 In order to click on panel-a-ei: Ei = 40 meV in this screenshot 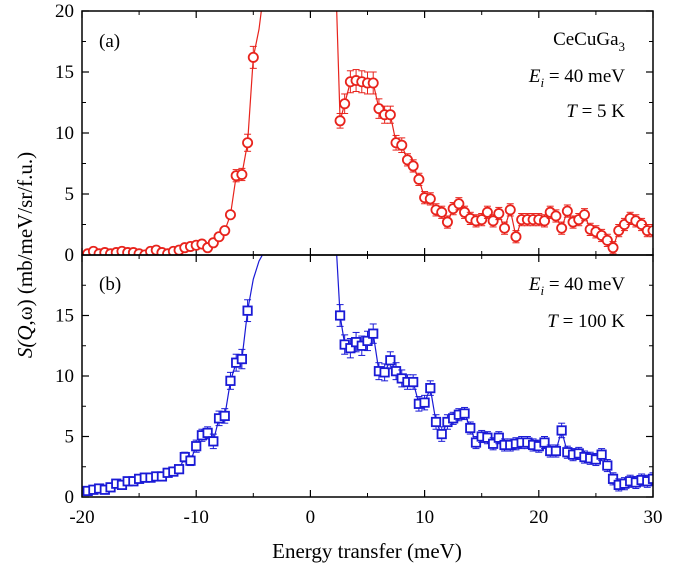, I will do `click(576, 78)`.